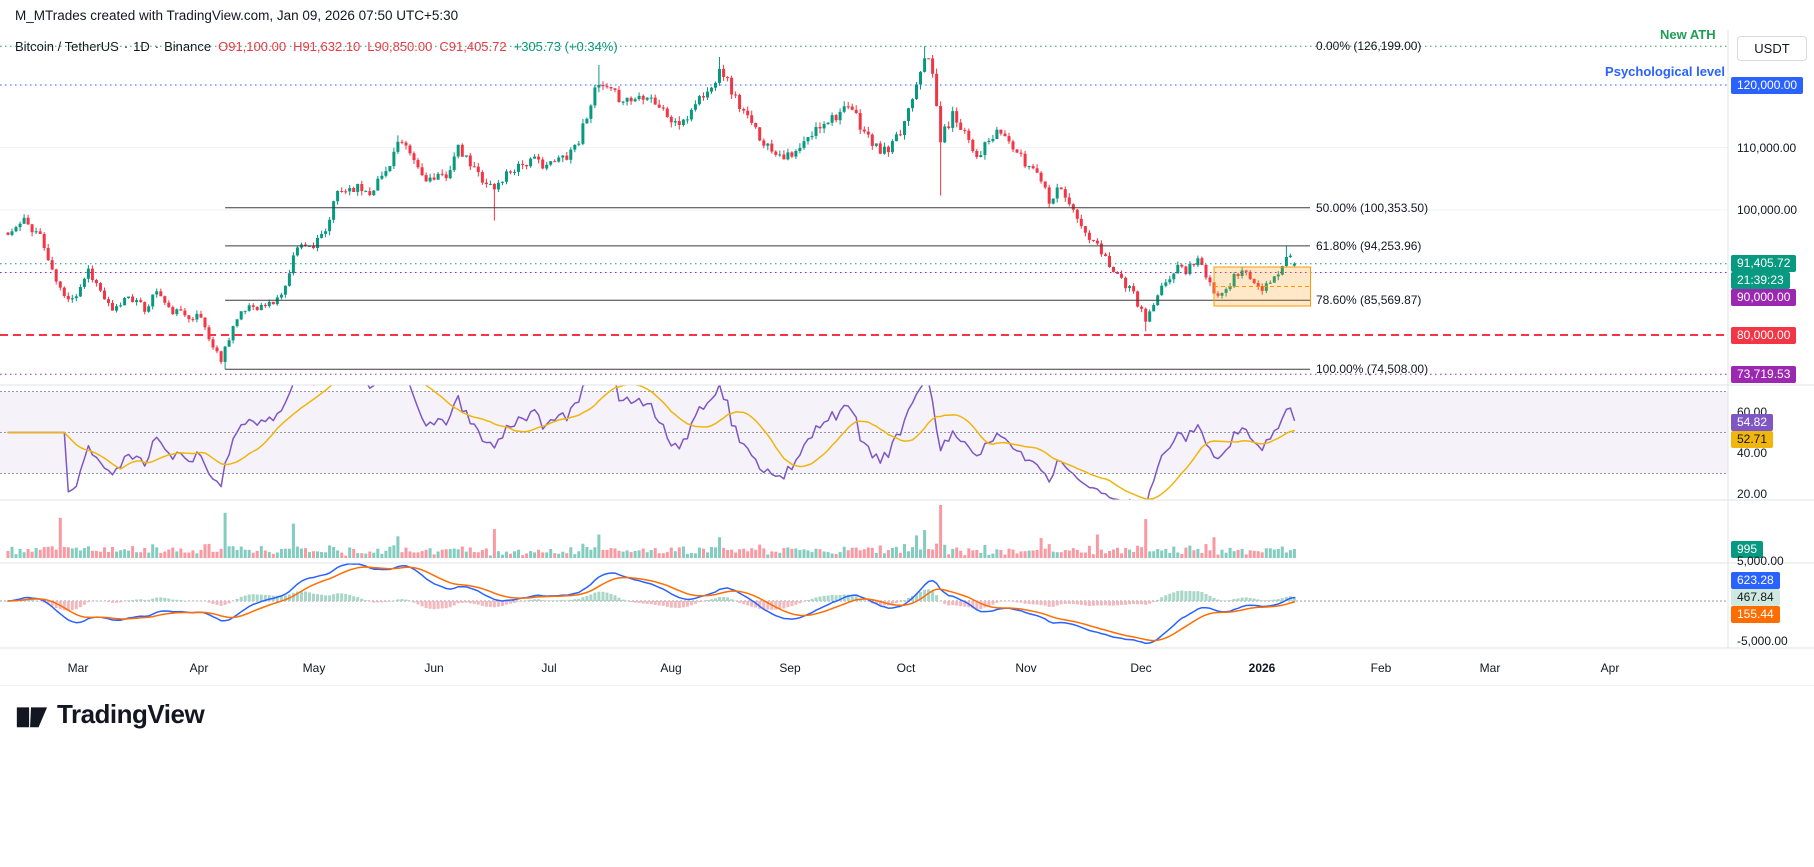  What do you see at coordinates (252, 46) in the screenshot?
I see `ohlc-open: O91,100.00` at bounding box center [252, 46].